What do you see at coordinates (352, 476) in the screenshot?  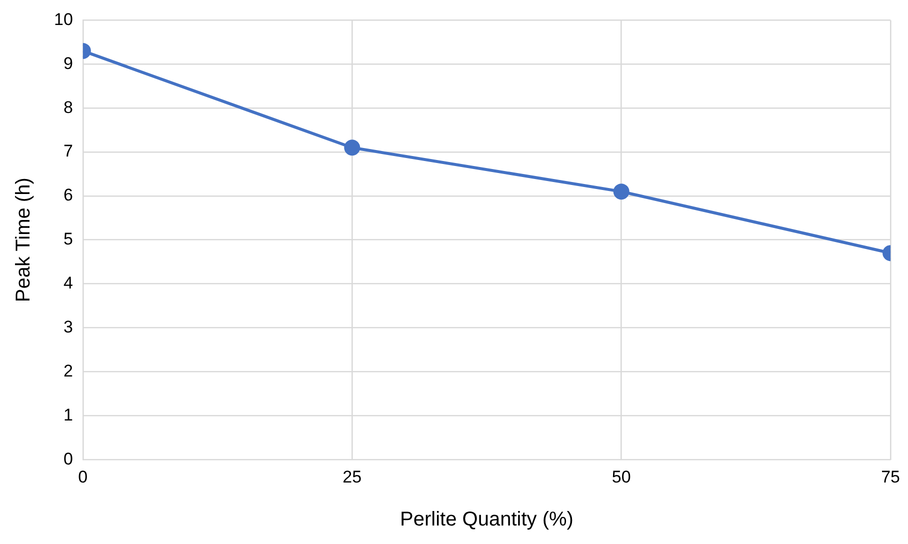 I see `x-tick-label: 25` at bounding box center [352, 476].